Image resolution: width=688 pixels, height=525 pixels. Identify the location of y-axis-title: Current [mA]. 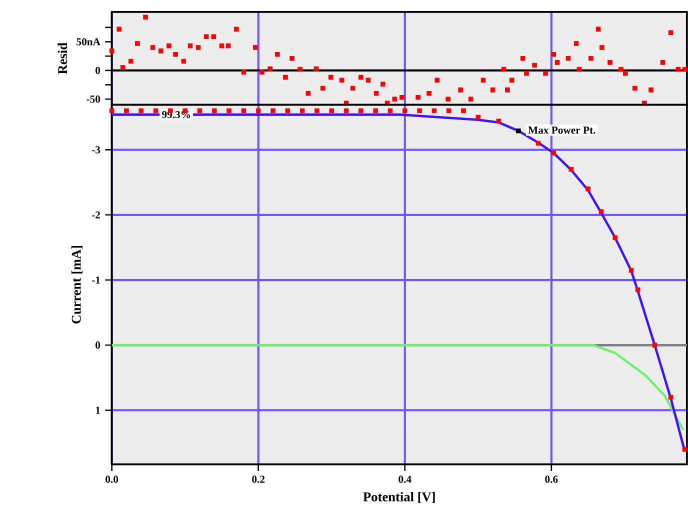
(76, 285).